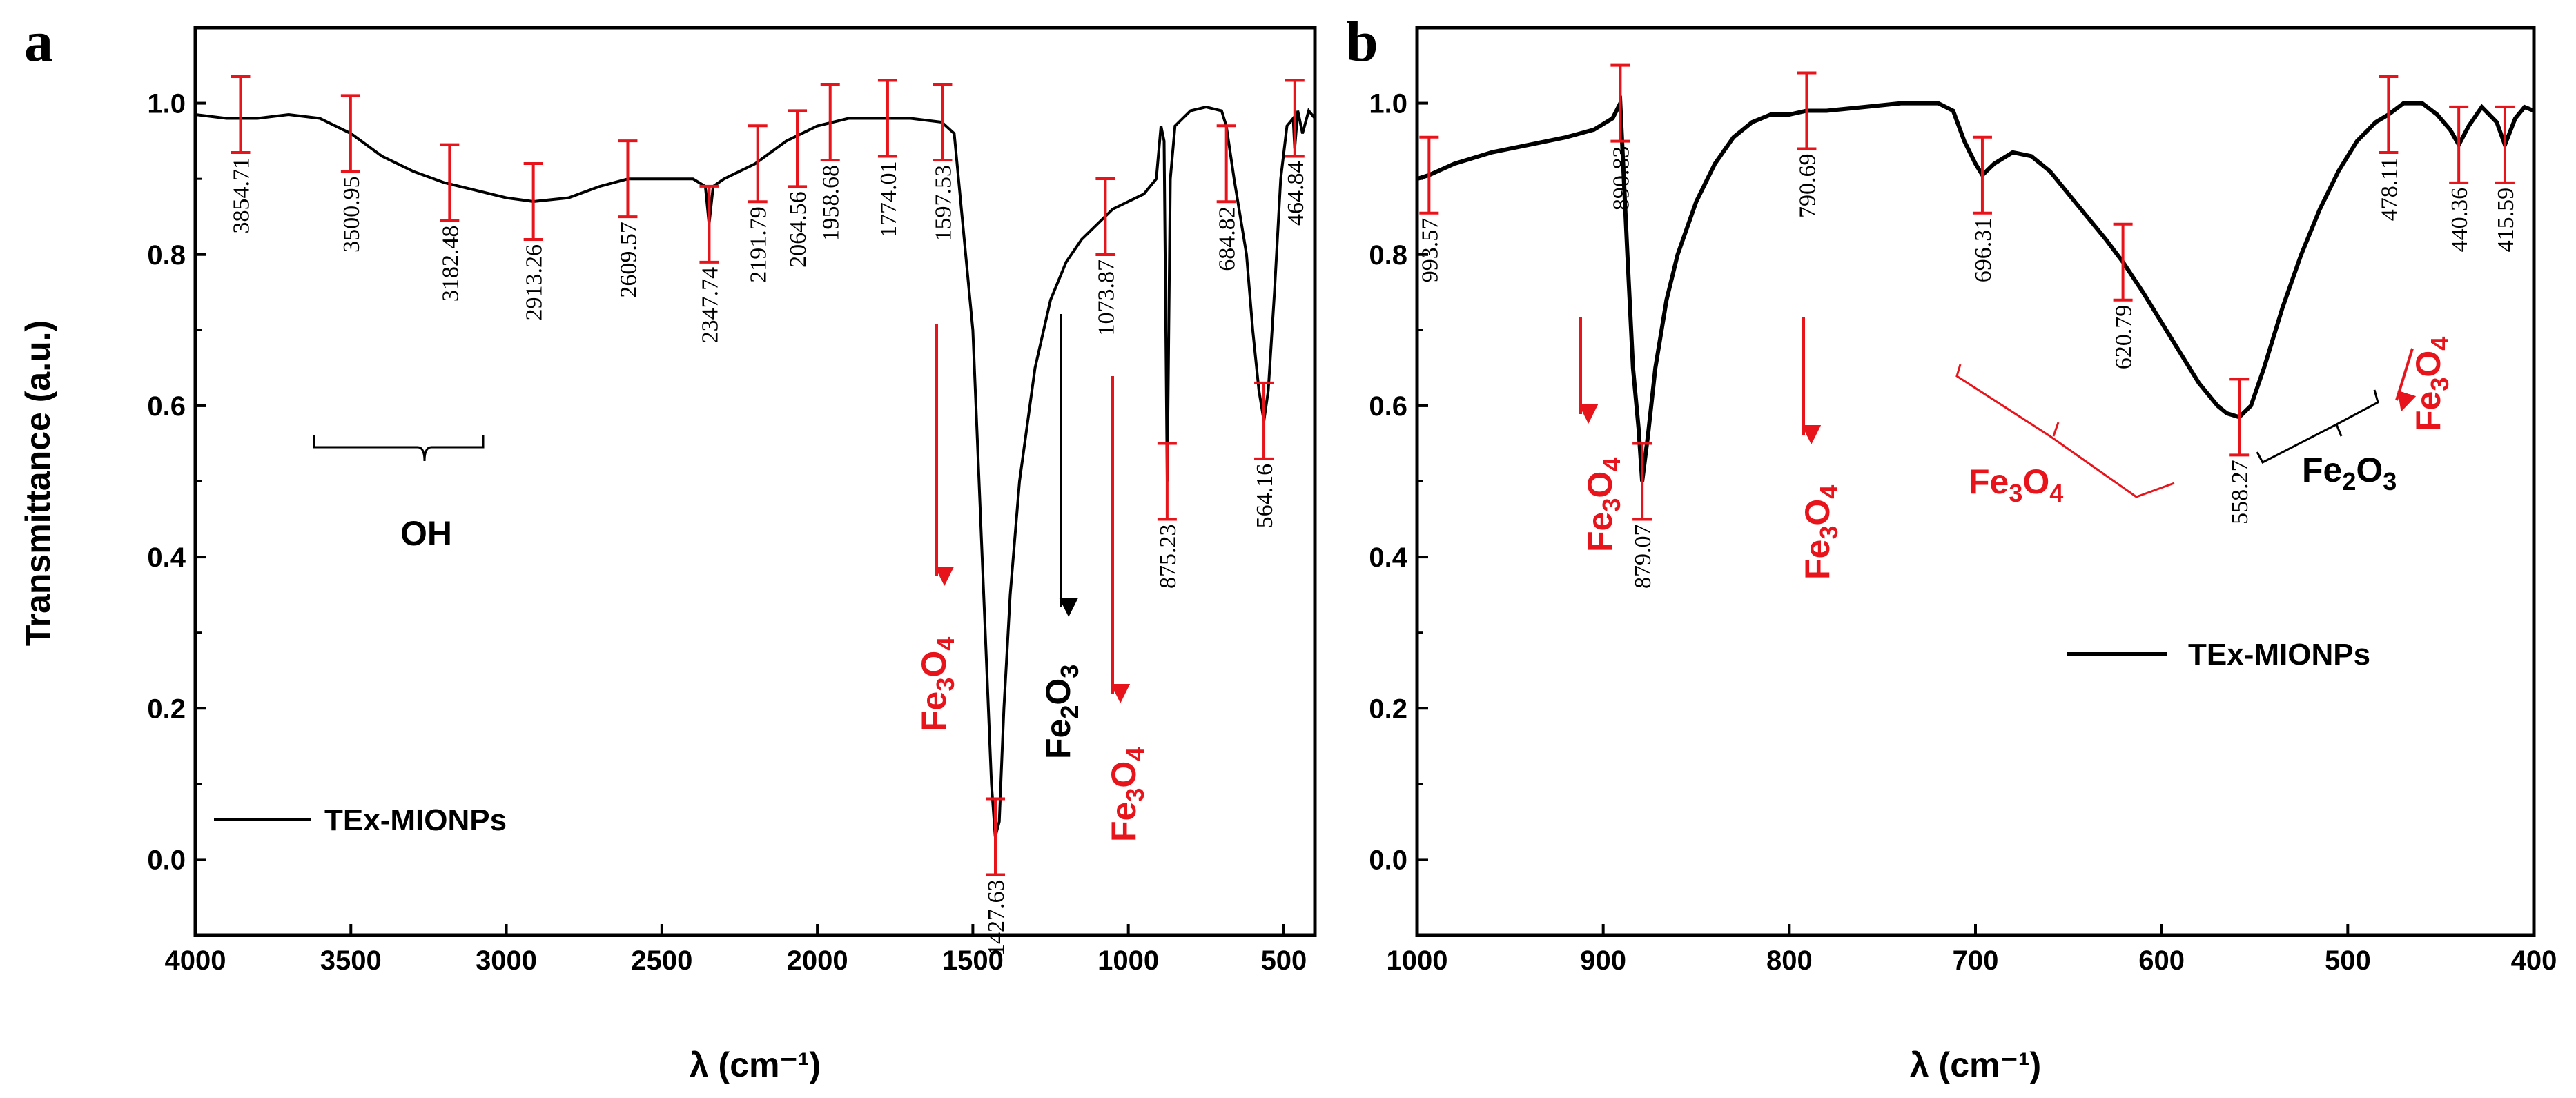 This screenshot has width=2576, height=1098. I want to click on peak-marker: 3182.48, so click(450, 222).